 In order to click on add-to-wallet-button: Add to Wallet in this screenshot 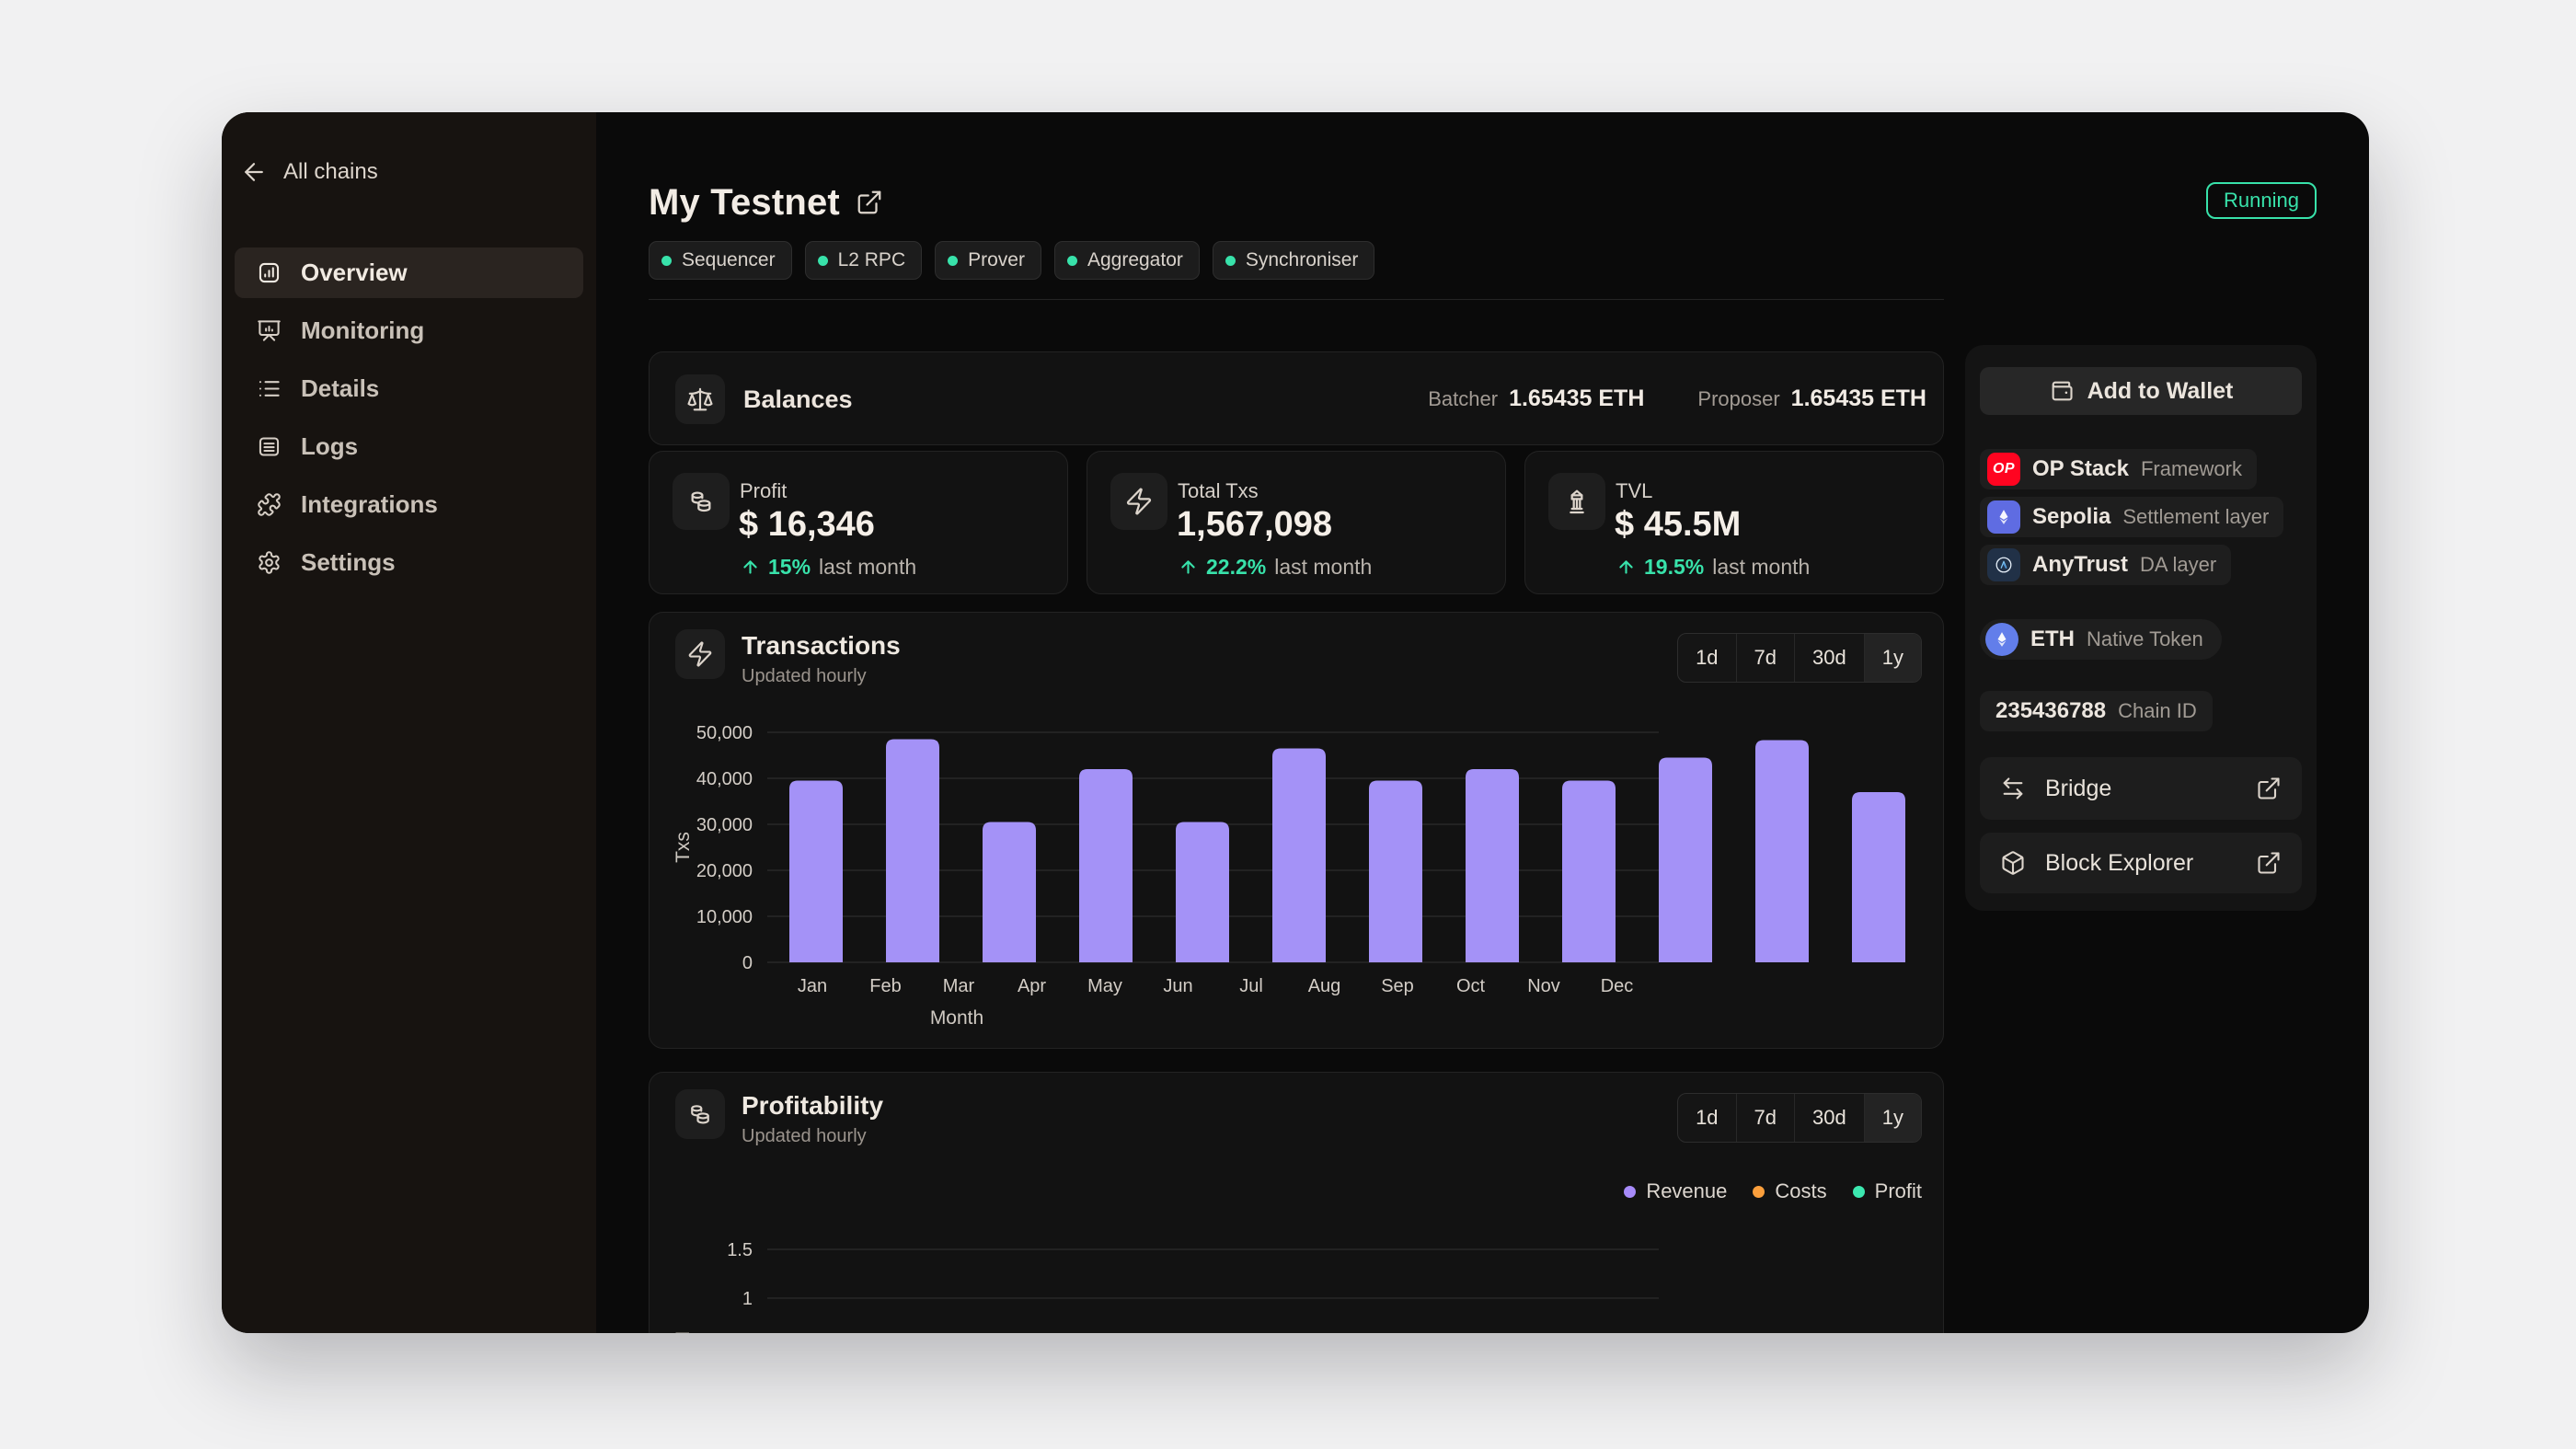, I will do `click(2141, 391)`.